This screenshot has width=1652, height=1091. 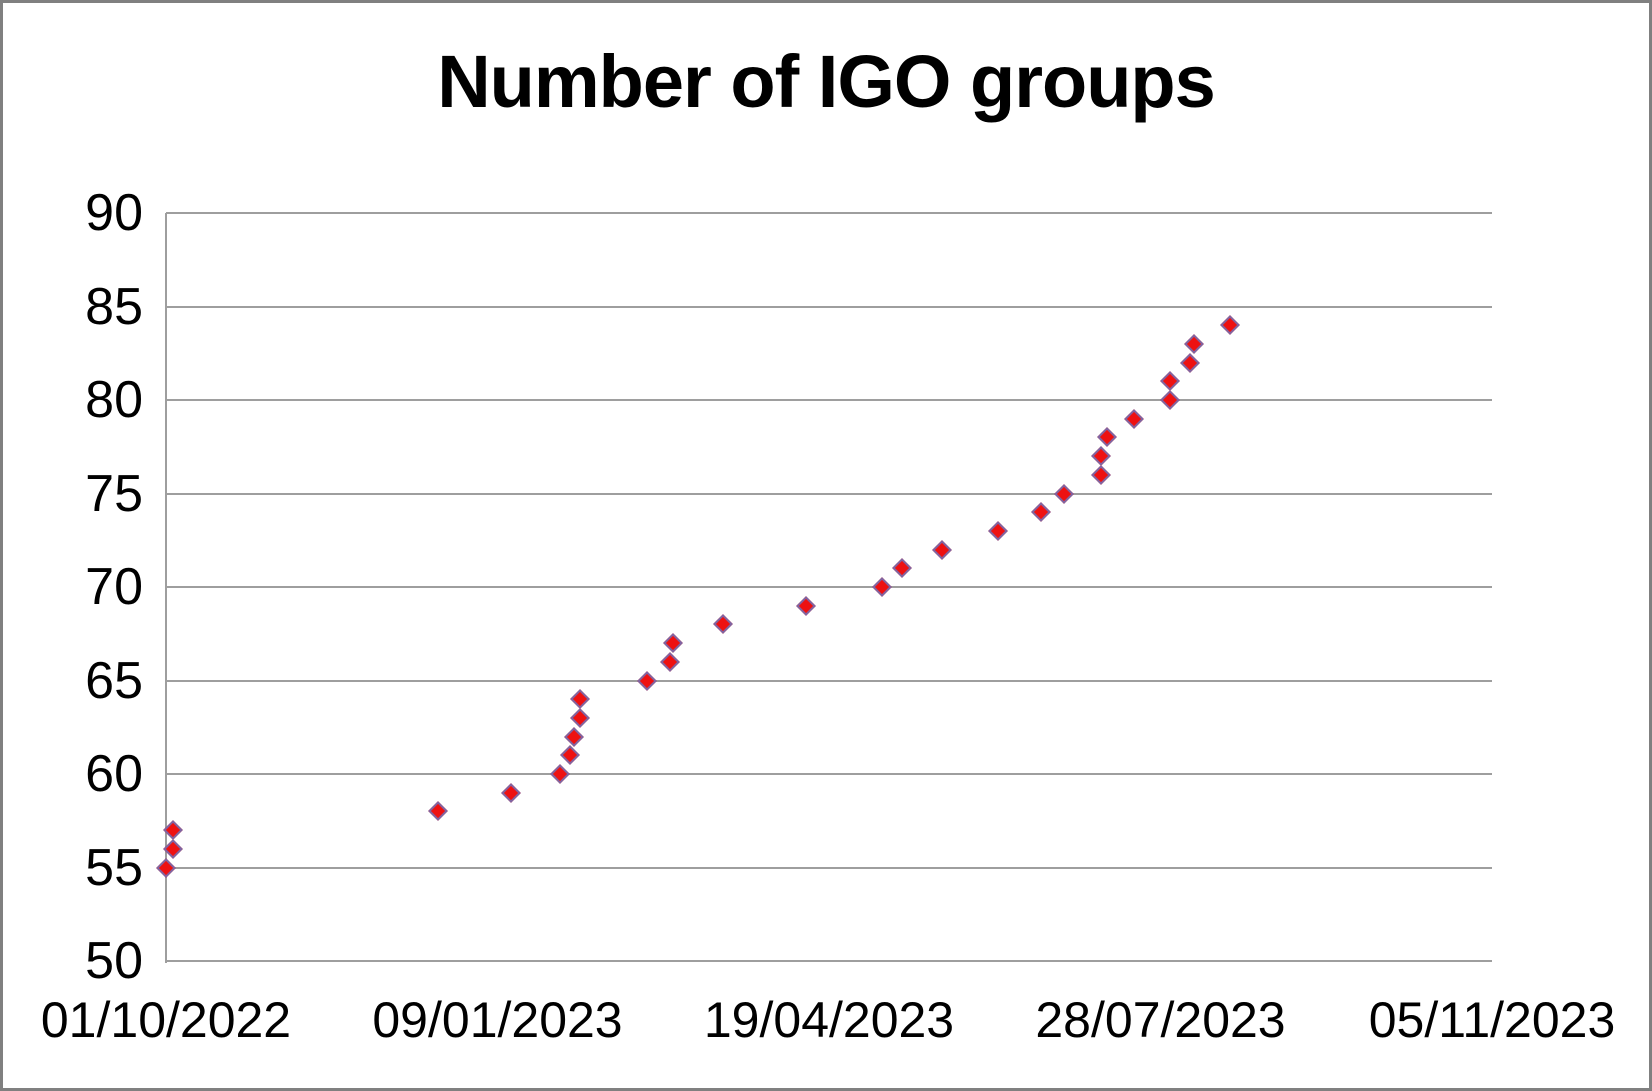 What do you see at coordinates (826, 81) in the screenshot?
I see `chart-title: Number of IGO groups` at bounding box center [826, 81].